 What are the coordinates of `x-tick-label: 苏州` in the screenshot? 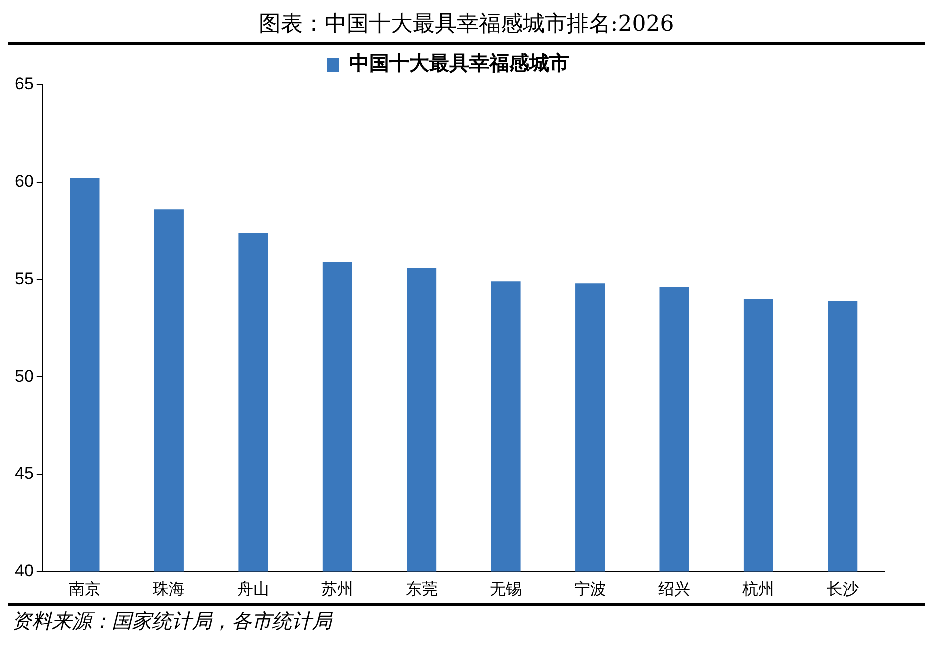 It's located at (338, 589).